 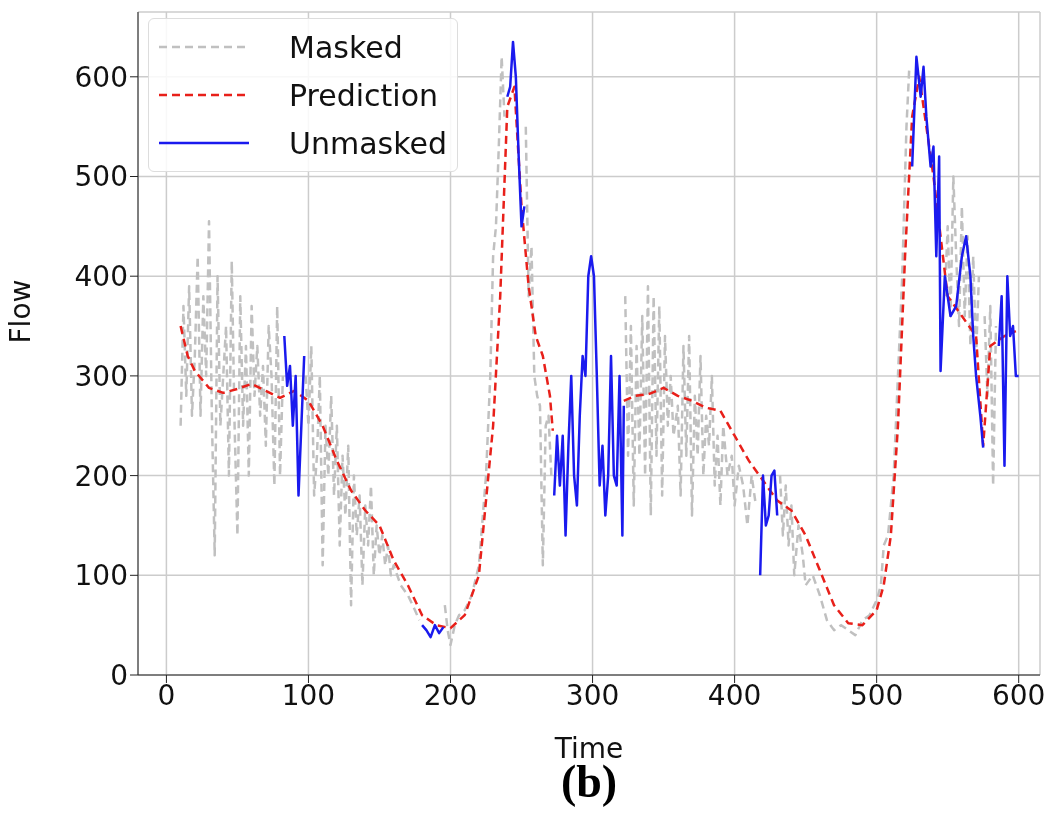 I want to click on y-axis-title: Flow, so click(x=20, y=311).